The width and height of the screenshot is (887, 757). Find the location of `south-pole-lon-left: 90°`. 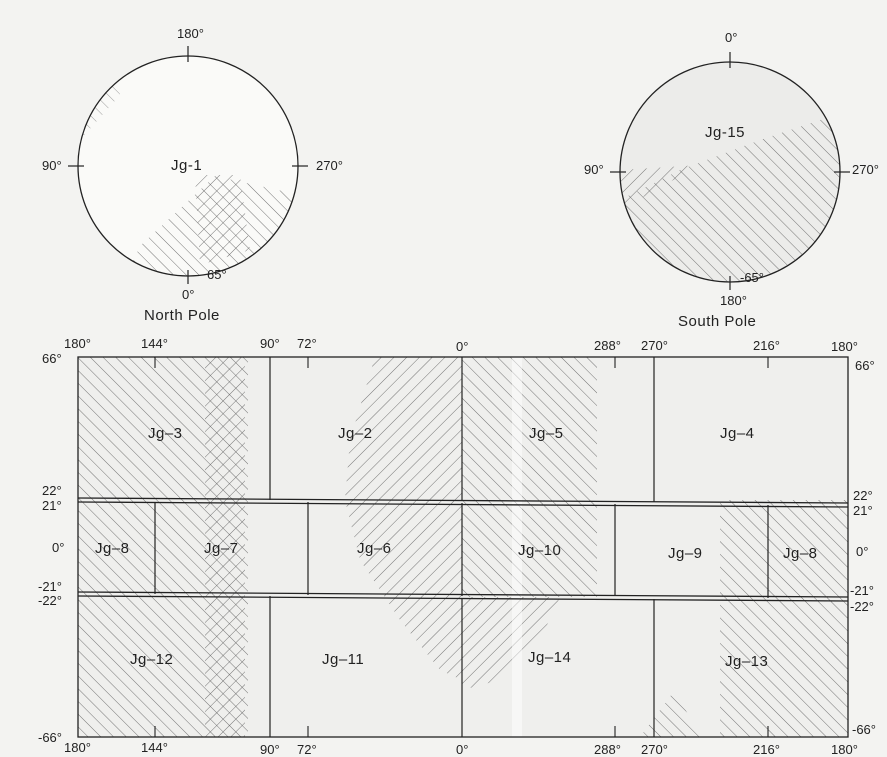

south-pole-lon-left: 90° is located at coordinates (594, 169).